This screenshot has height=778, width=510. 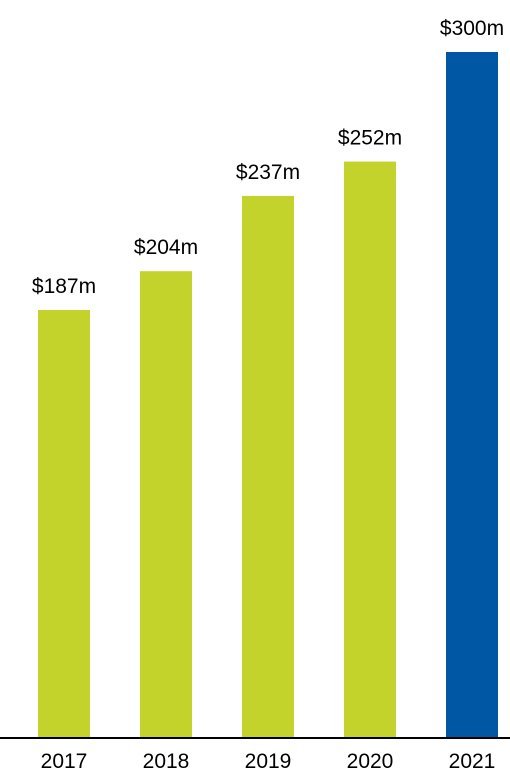 I want to click on x-tick-labels-group: 2017 2018 2019 2020 2021, so click(x=268, y=761).